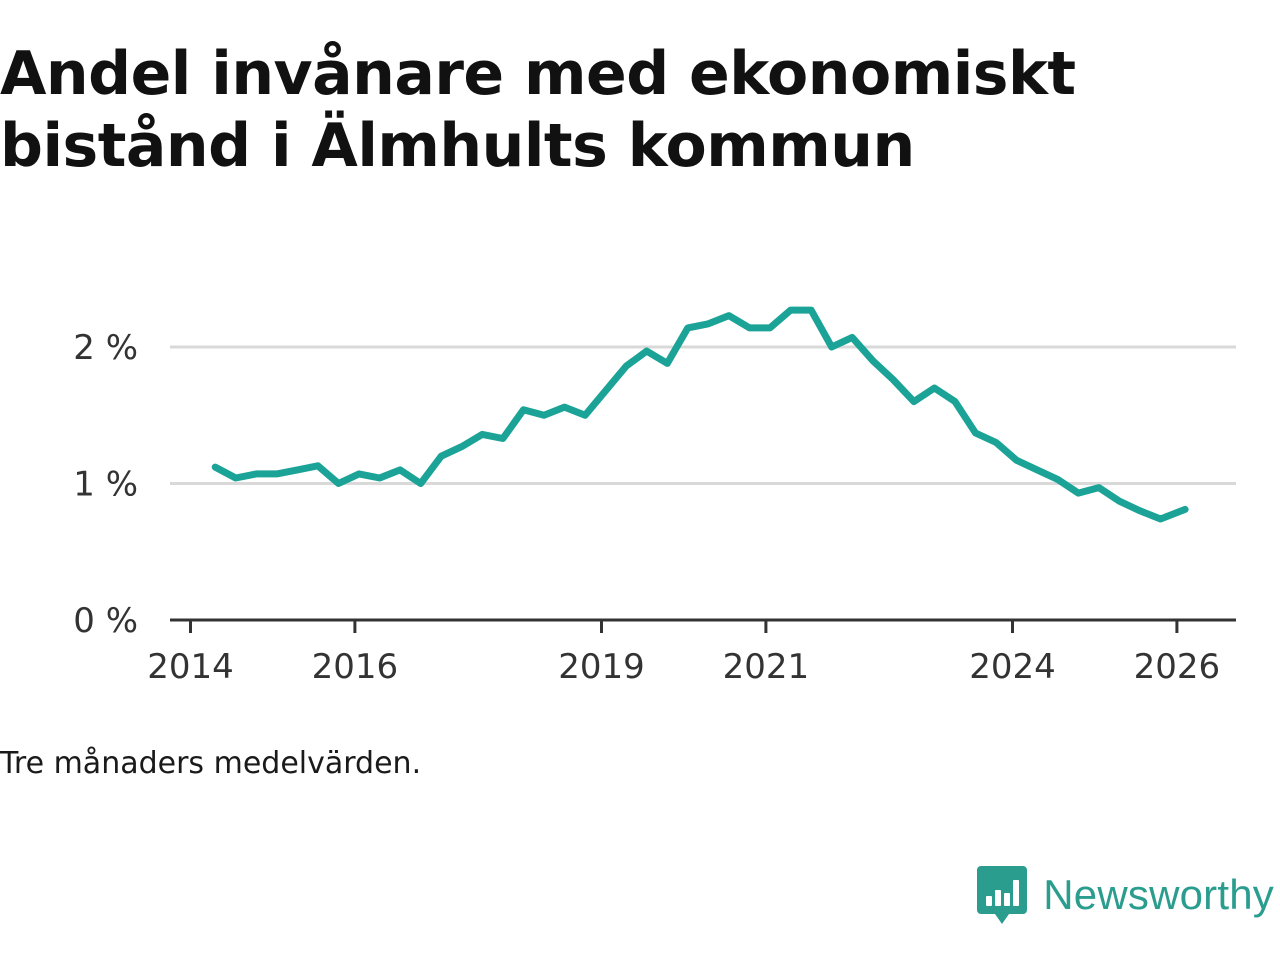  What do you see at coordinates (105, 621) in the screenshot?
I see `y-tick-label: 0 %` at bounding box center [105, 621].